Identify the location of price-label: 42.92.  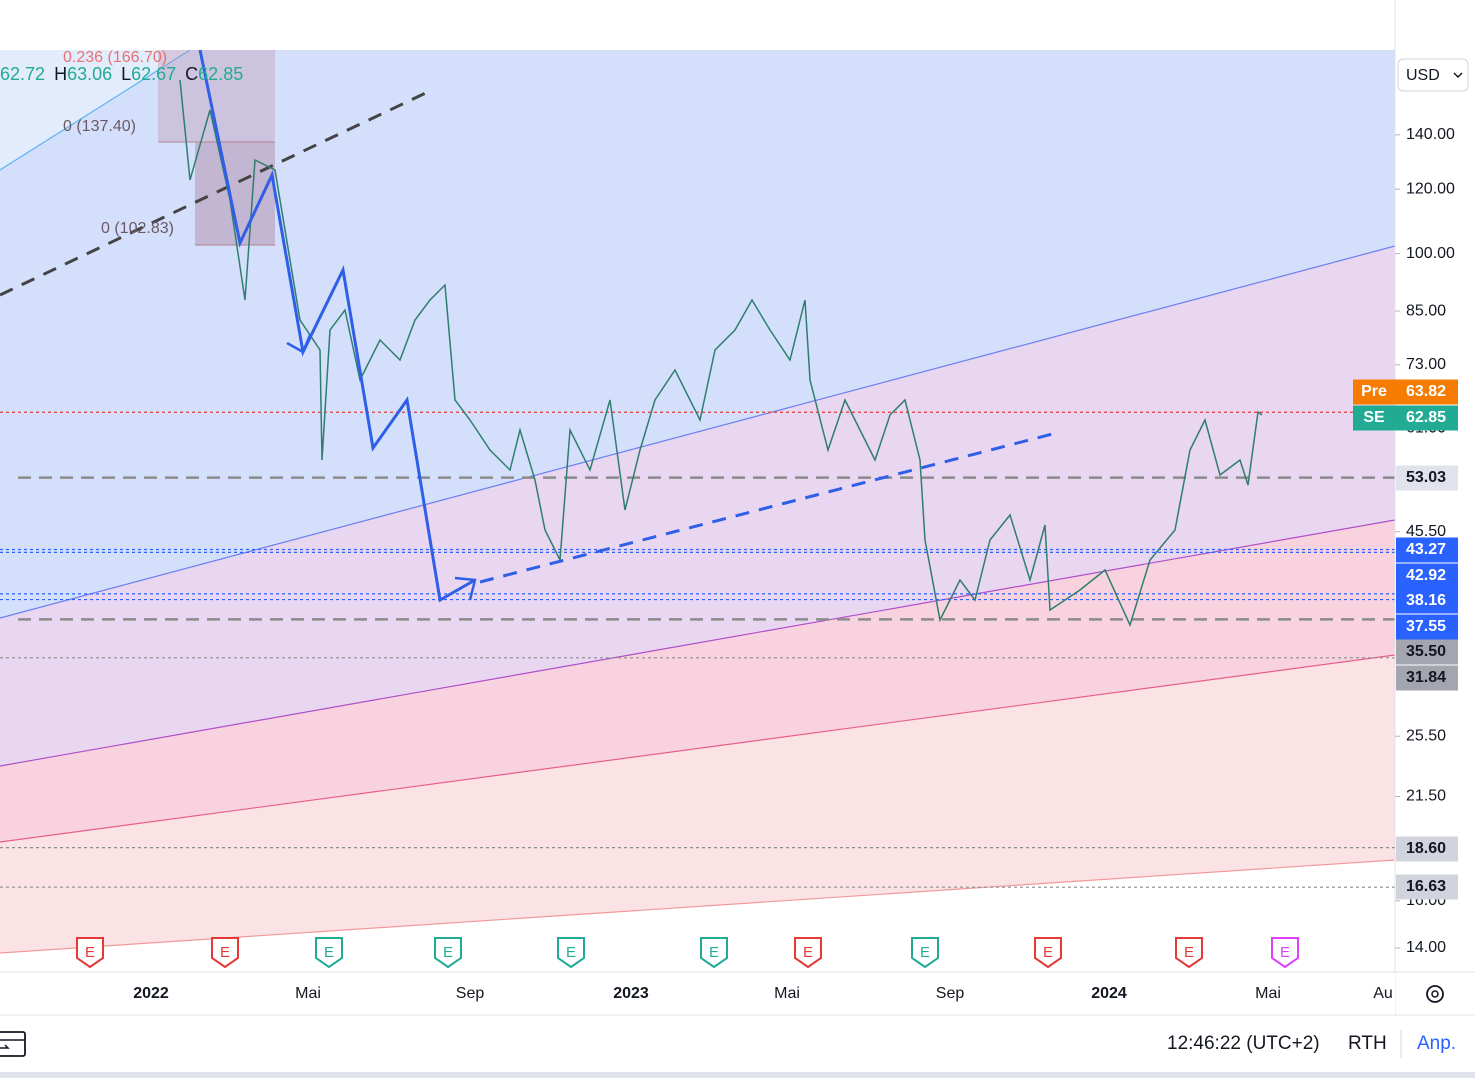
(1426, 575).